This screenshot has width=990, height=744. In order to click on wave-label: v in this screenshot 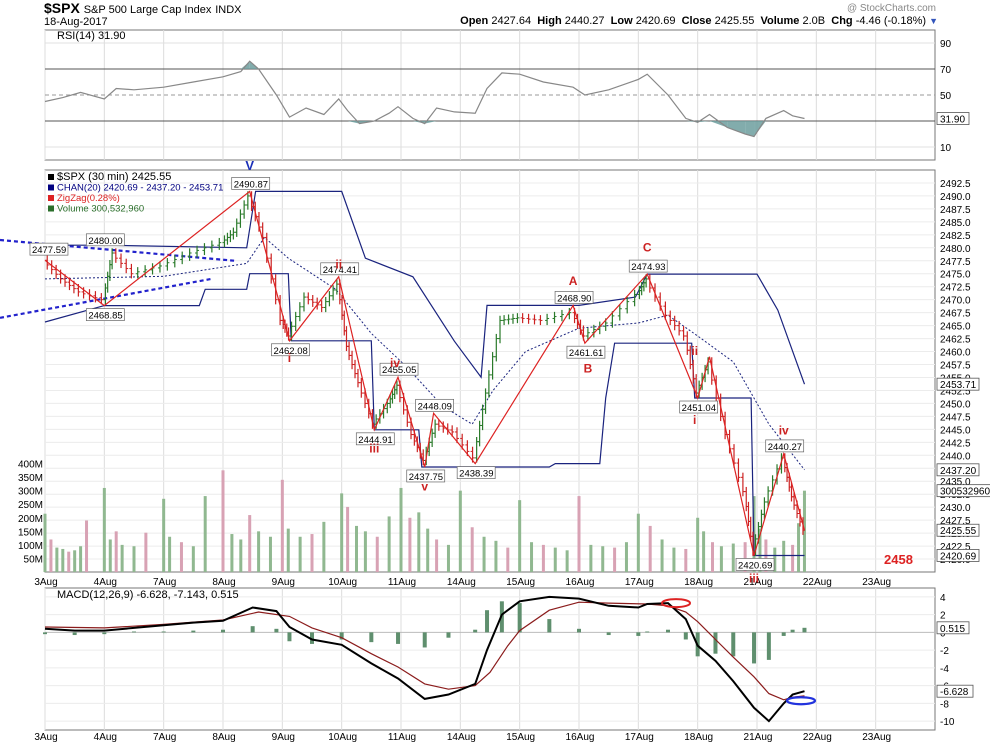, I will do `click(424, 487)`.